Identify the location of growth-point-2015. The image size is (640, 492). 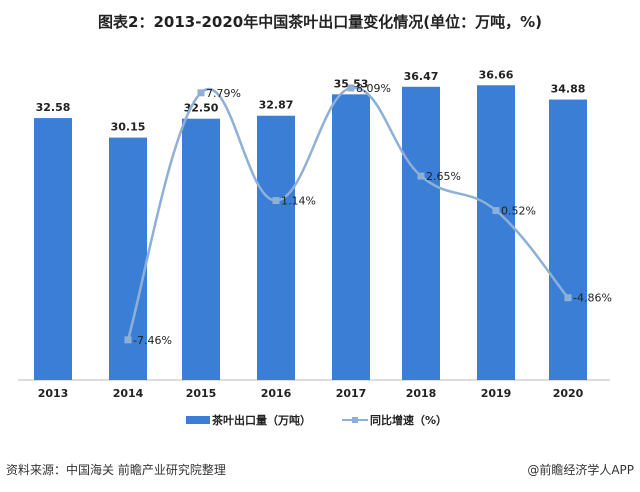
(201, 93).